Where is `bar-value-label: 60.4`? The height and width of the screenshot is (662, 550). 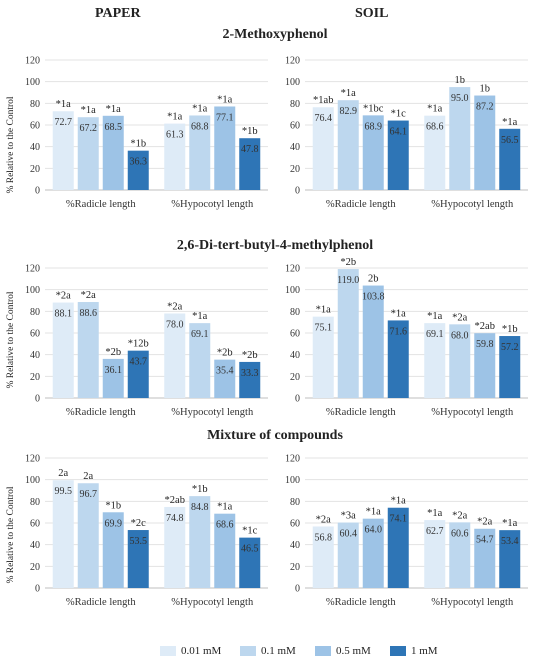
bar-value-label: 60.4 is located at coordinates (349, 534).